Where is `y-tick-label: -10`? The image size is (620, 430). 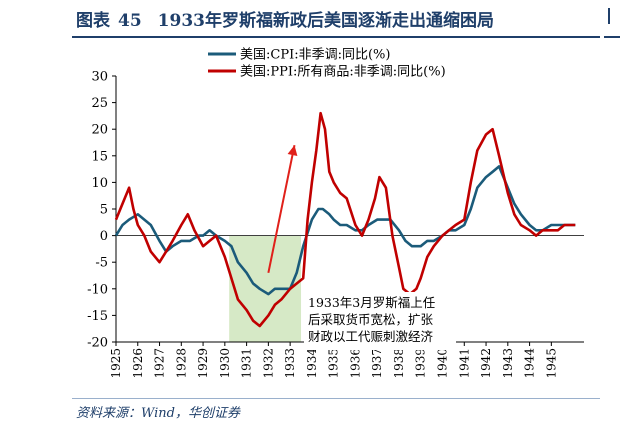
y-tick-label: -10 is located at coordinates (97, 289).